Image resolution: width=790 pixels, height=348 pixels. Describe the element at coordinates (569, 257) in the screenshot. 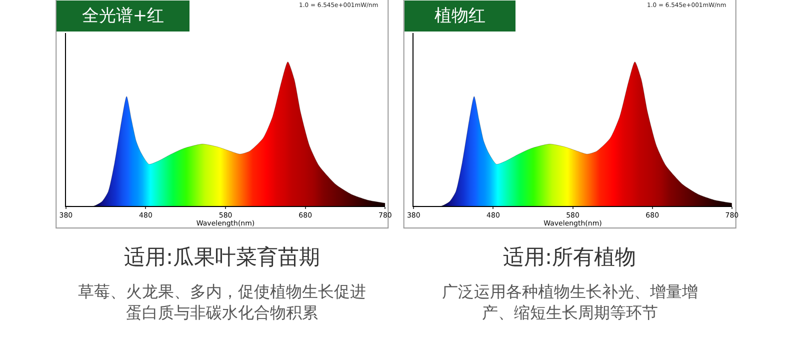

I see `text: 适用:所有植物` at that location.